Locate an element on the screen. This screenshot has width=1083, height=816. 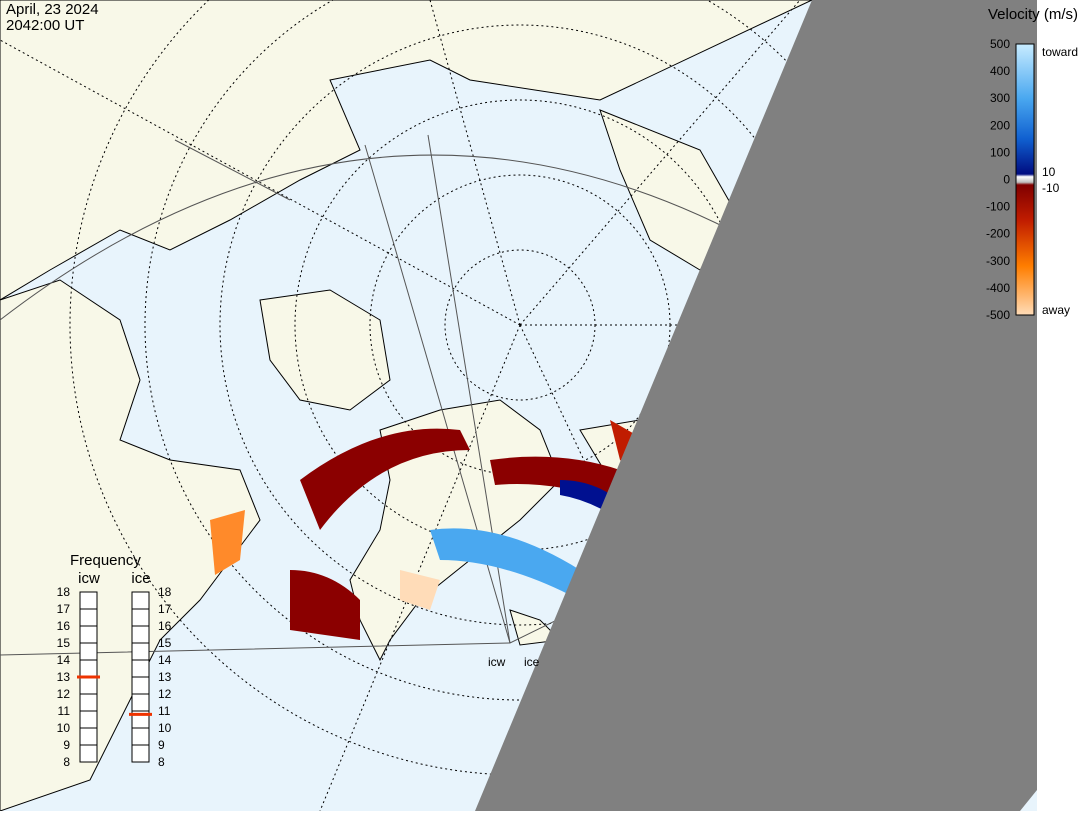
radar-label: ice is located at coordinates (532, 662).